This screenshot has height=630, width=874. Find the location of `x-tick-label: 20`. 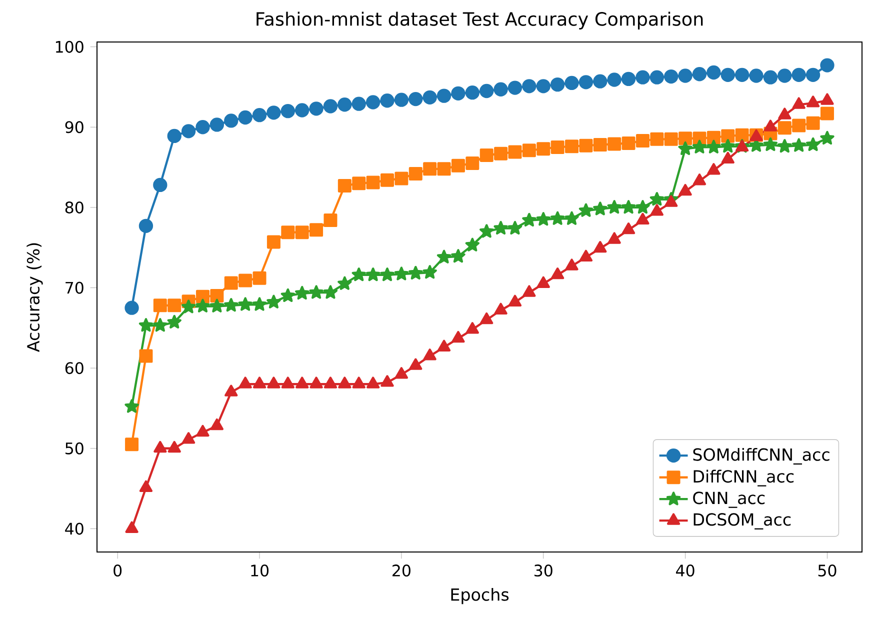

x-tick-label: 20 is located at coordinates (401, 570).